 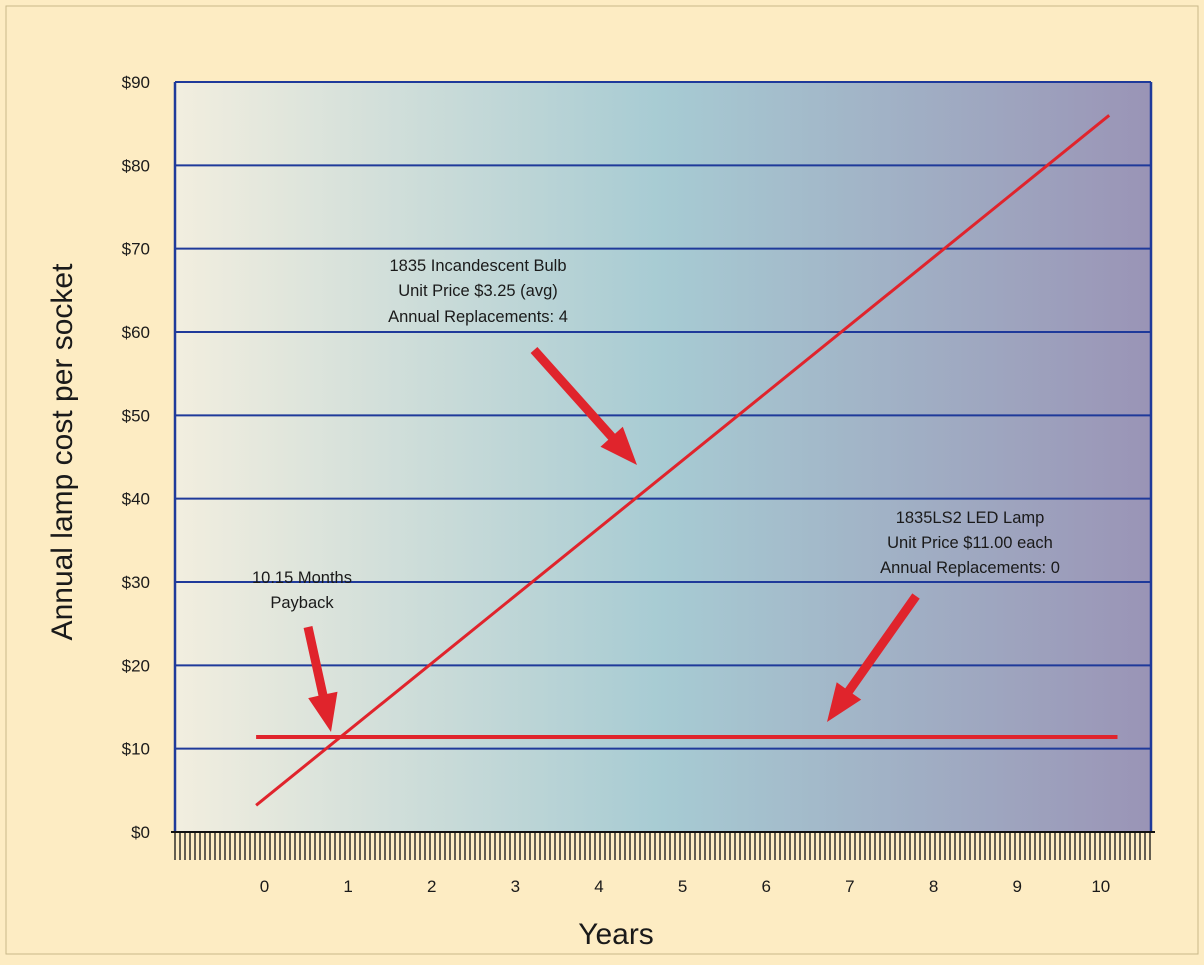 What do you see at coordinates (766, 886) in the screenshot?
I see `x-tick-label: 6` at bounding box center [766, 886].